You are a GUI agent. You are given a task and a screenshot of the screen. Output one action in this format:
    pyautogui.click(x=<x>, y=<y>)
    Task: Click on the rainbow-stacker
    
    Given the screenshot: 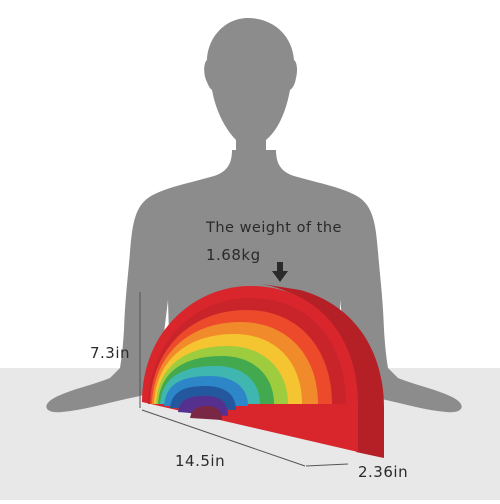 What is the action you would take?
    pyautogui.click(x=250, y=369)
    